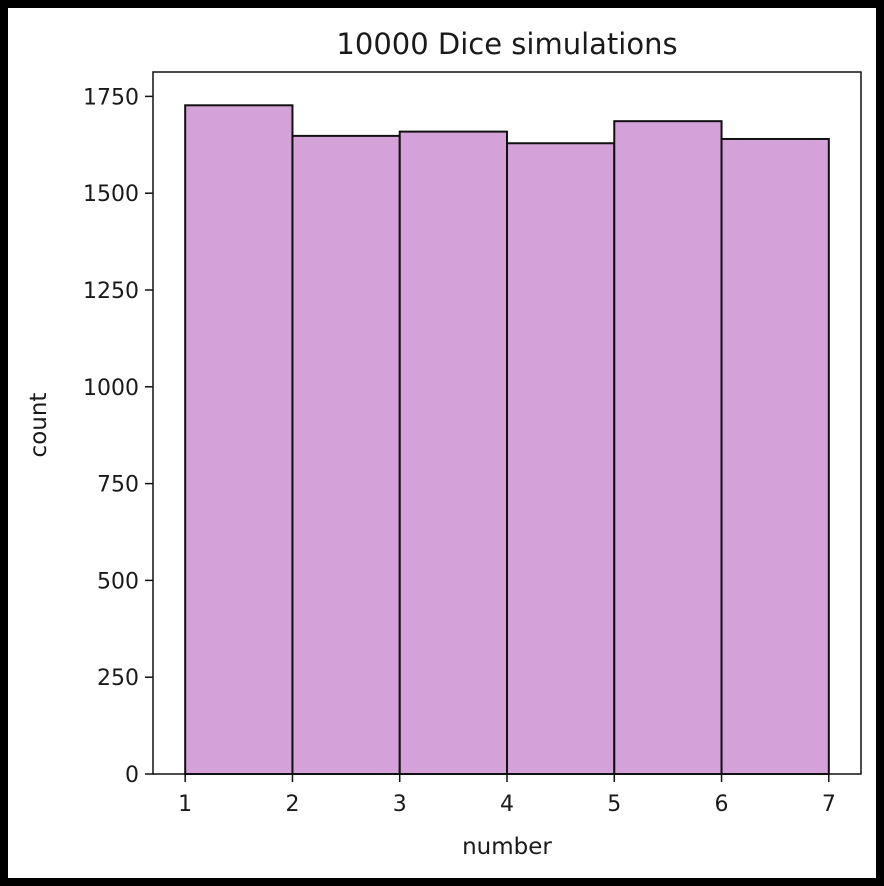  Describe the element at coordinates (614, 804) in the screenshot. I see `x-tick-label: 5` at that location.